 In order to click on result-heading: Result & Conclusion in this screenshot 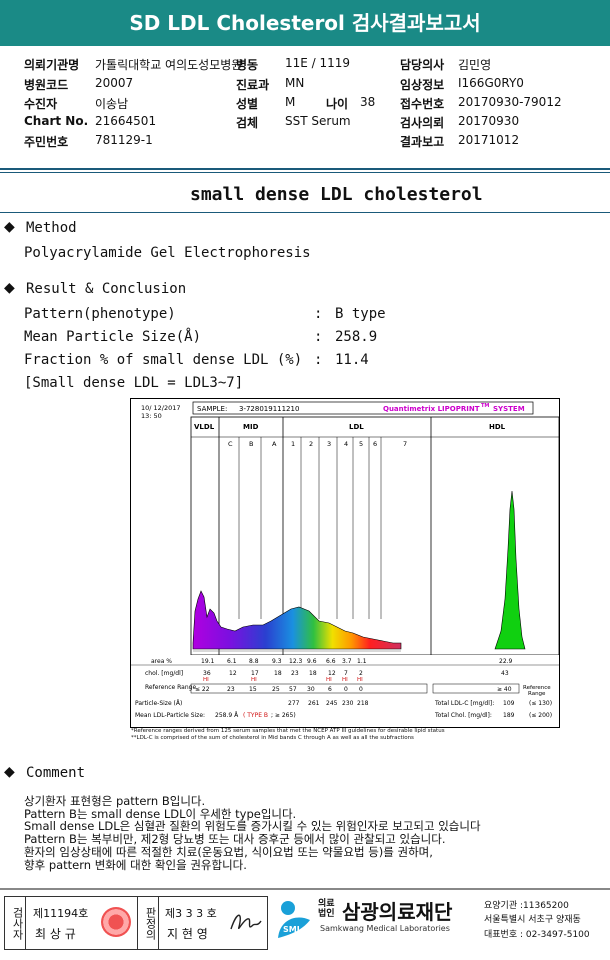, I will do `click(106, 289)`.